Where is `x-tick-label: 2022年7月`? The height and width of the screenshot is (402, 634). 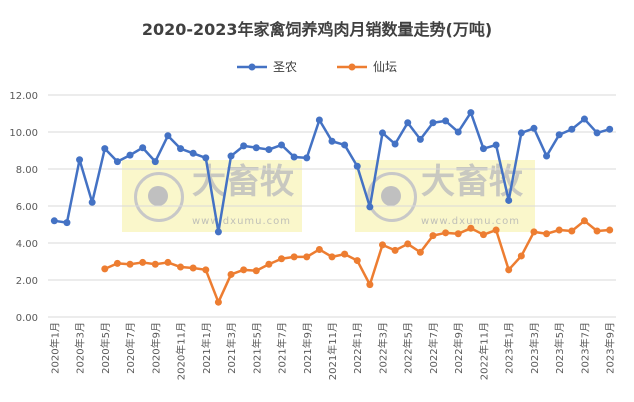 x-tick-label: 2022年7月 is located at coordinates (433, 348).